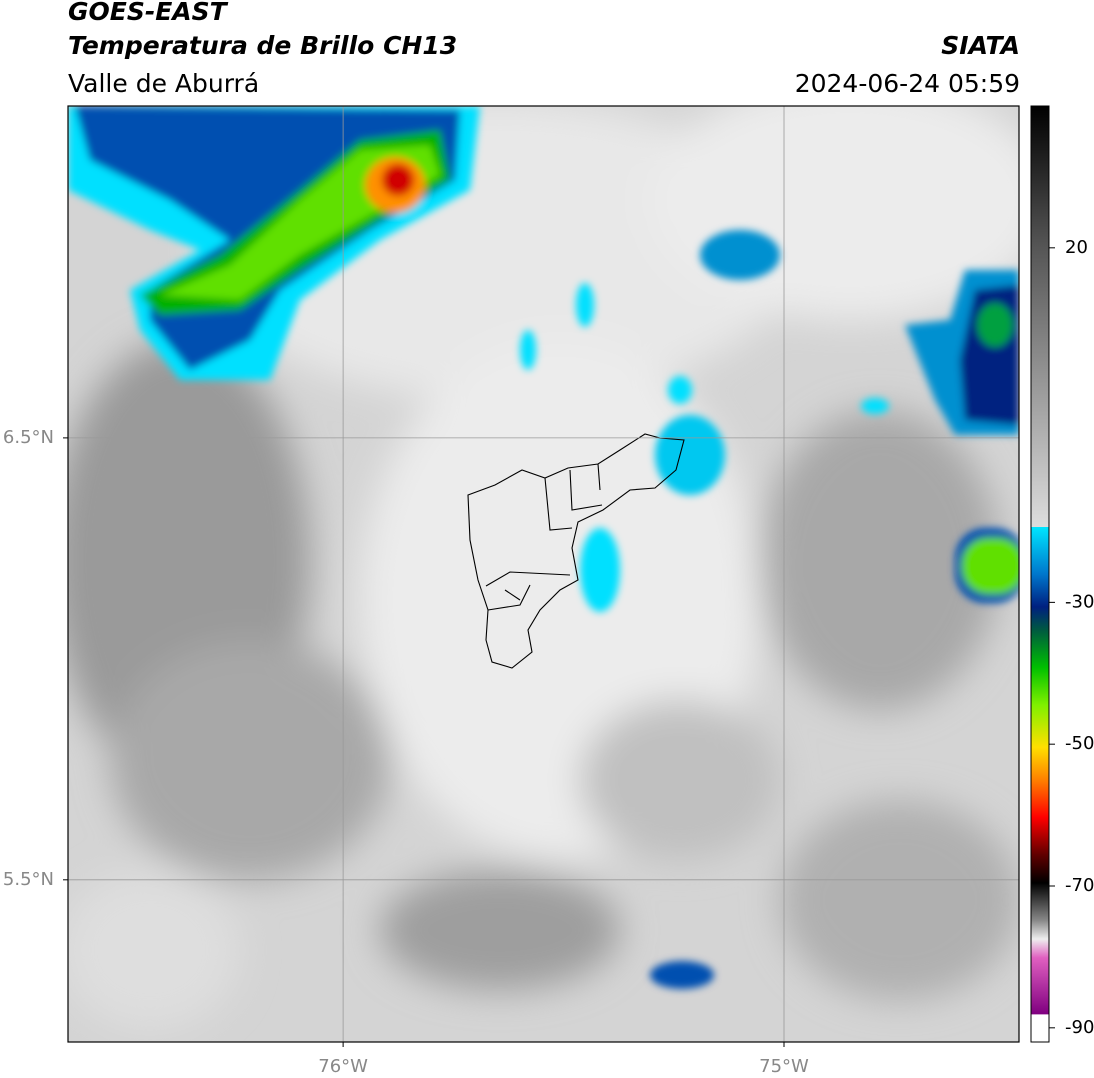 This screenshot has height=1078, width=1094. What do you see at coordinates (262, 45) in the screenshot?
I see `product: Temperatura de Brillo CH13` at bounding box center [262, 45].